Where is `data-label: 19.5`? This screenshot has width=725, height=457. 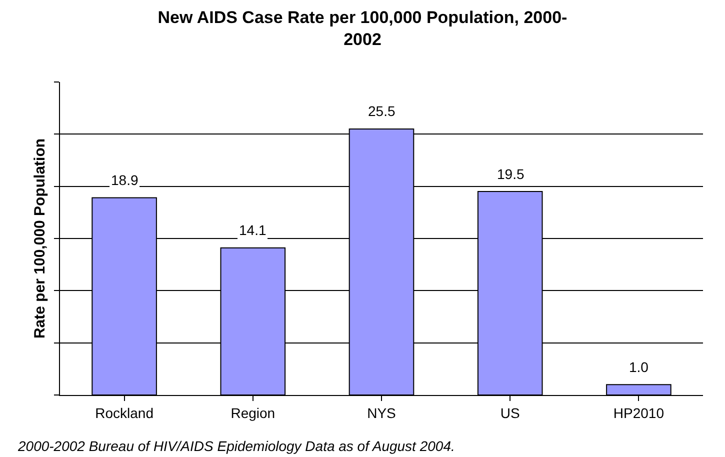
data-label: 19.5 is located at coordinates (510, 174).